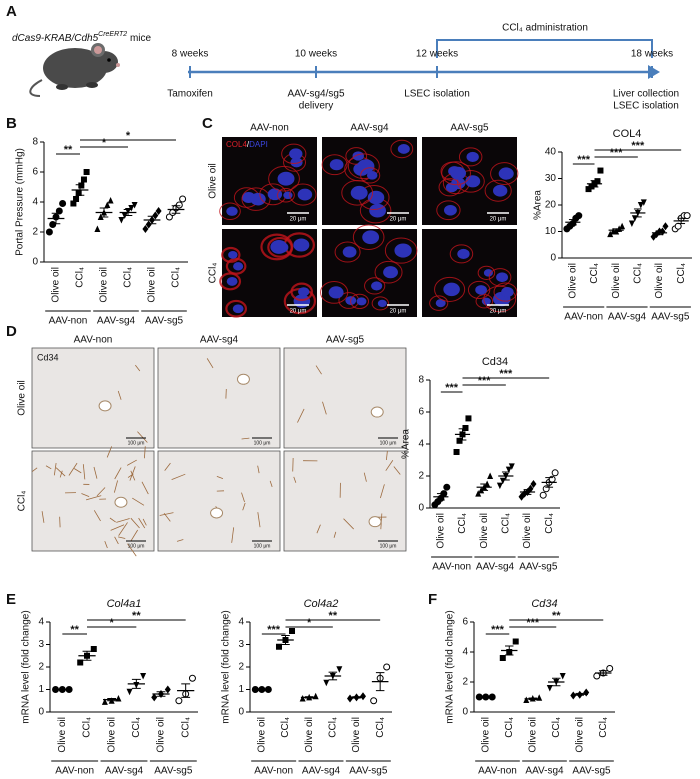  What do you see at coordinates (421, 412) in the screenshot?
I see `y-tick-label: 6` at bounding box center [421, 412].